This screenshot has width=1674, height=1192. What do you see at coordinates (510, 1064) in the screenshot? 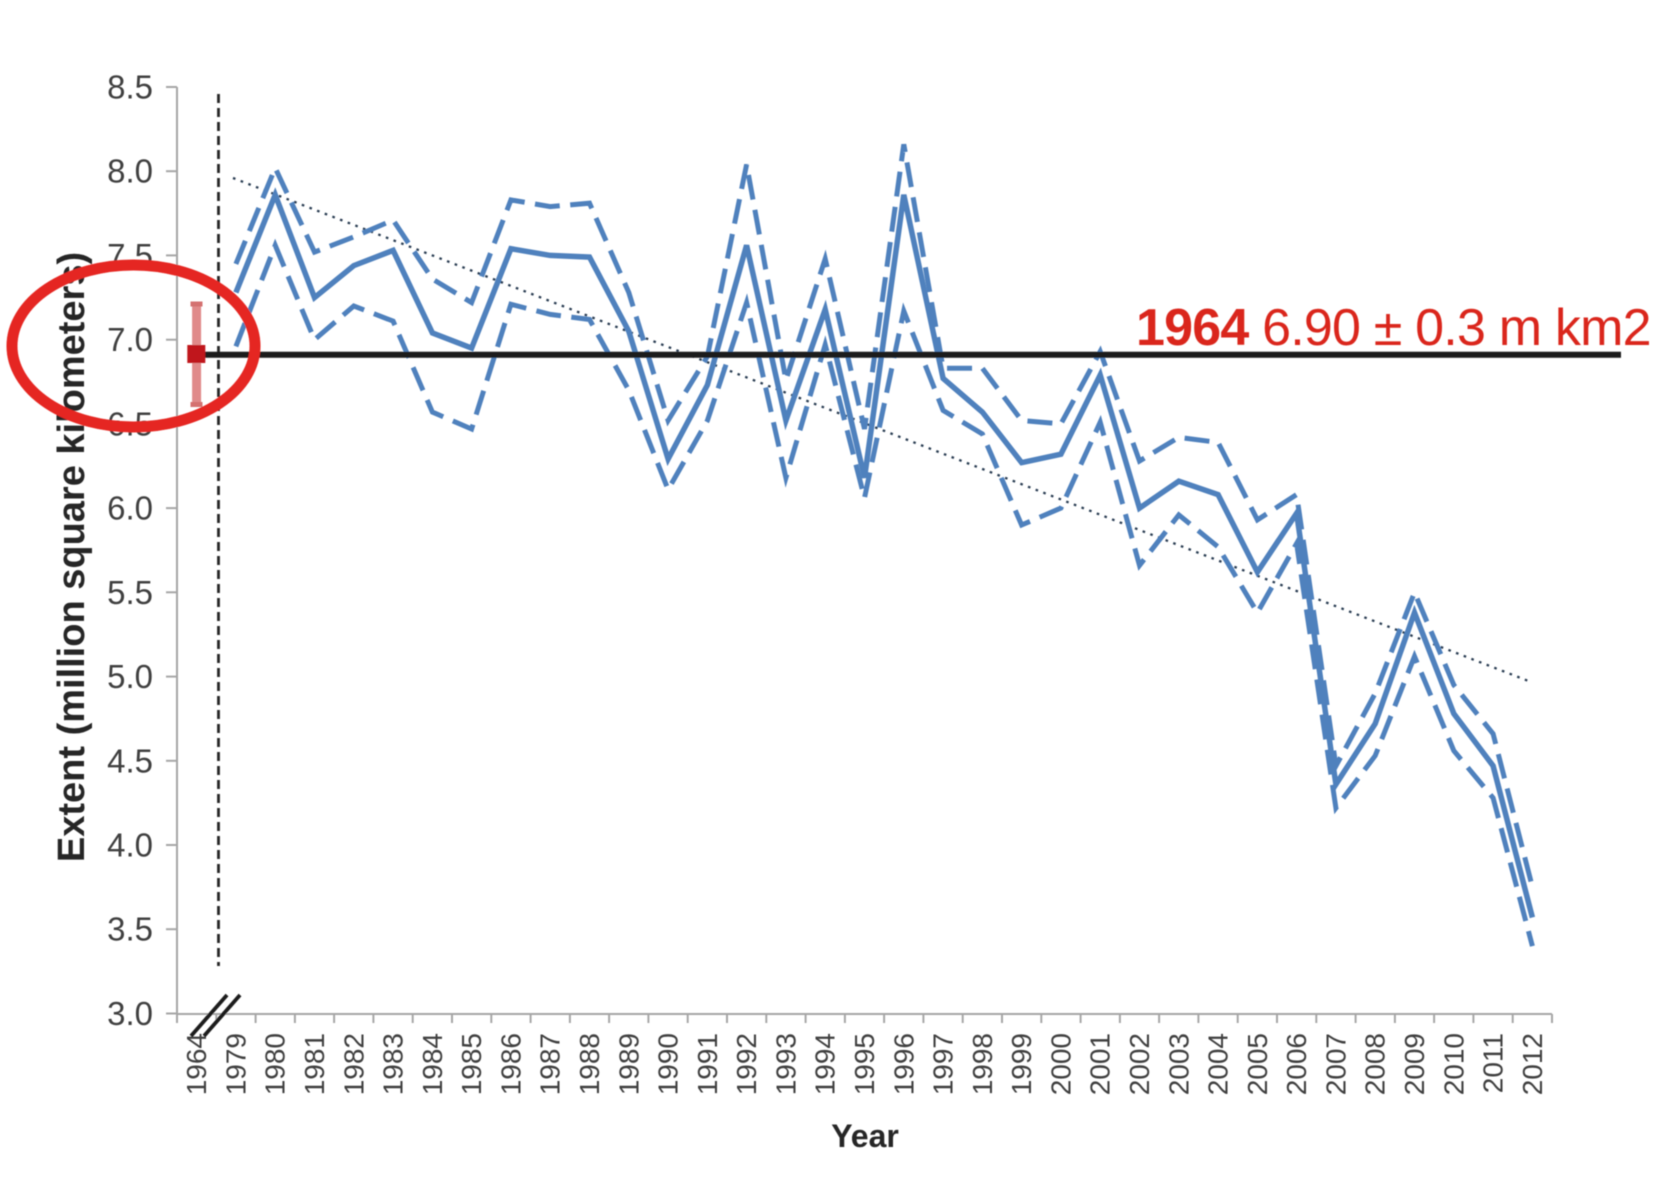
I see `svg-text: 1986` at bounding box center [510, 1064].